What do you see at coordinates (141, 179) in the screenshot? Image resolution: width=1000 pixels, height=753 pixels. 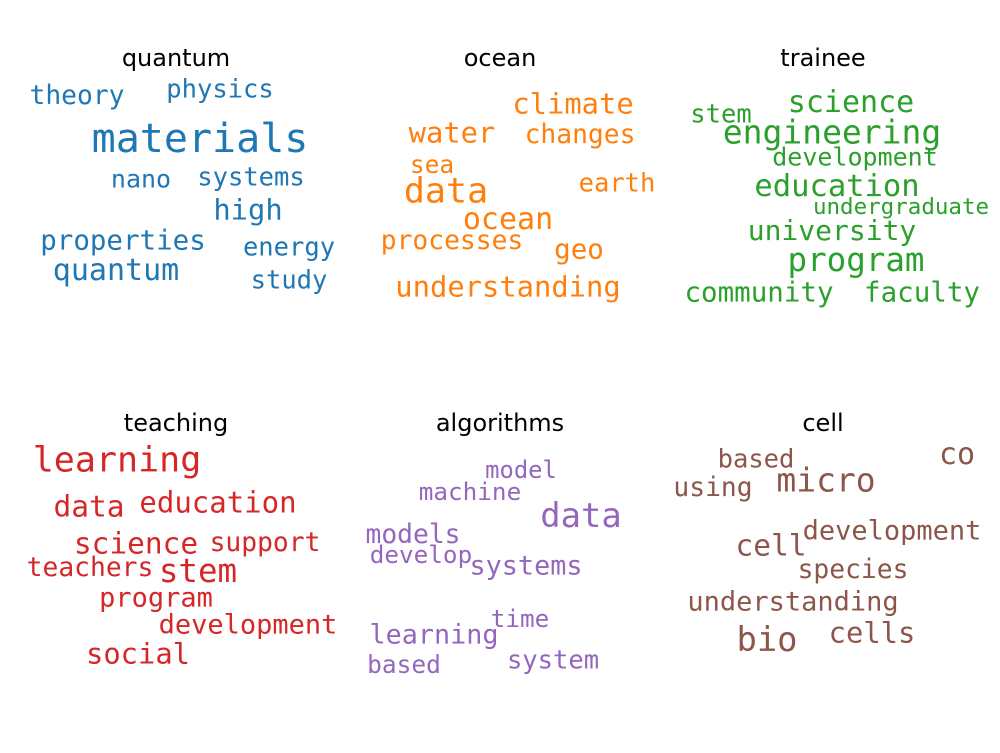 I see `wordcloud-word: nano` at bounding box center [141, 179].